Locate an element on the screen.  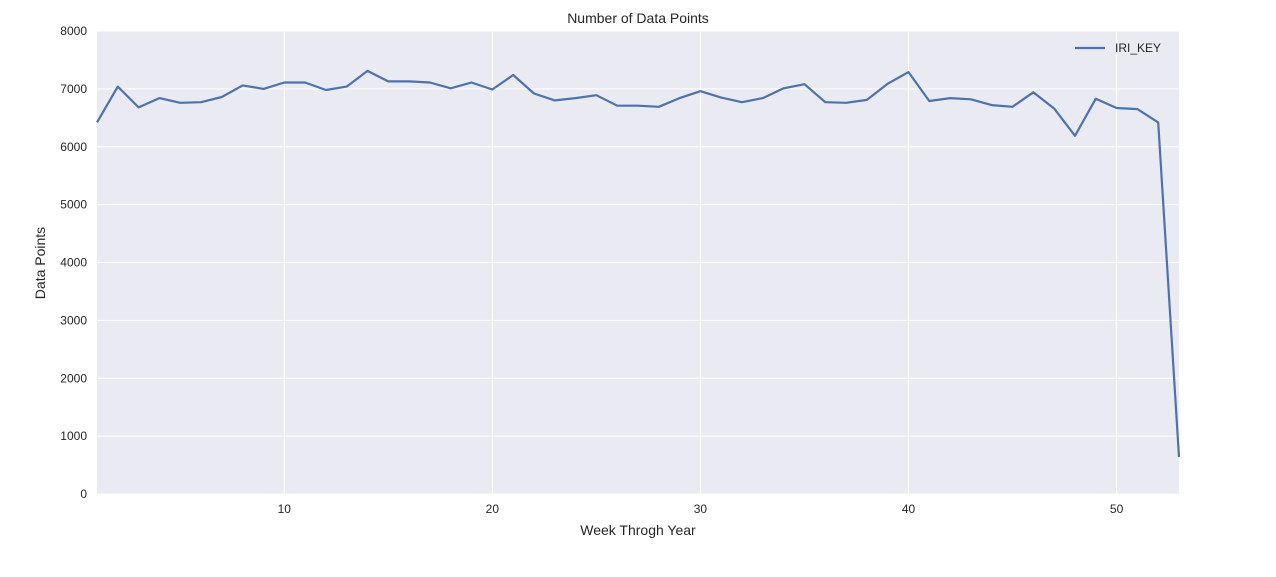
y-tick-label: 5000 is located at coordinates (73, 205).